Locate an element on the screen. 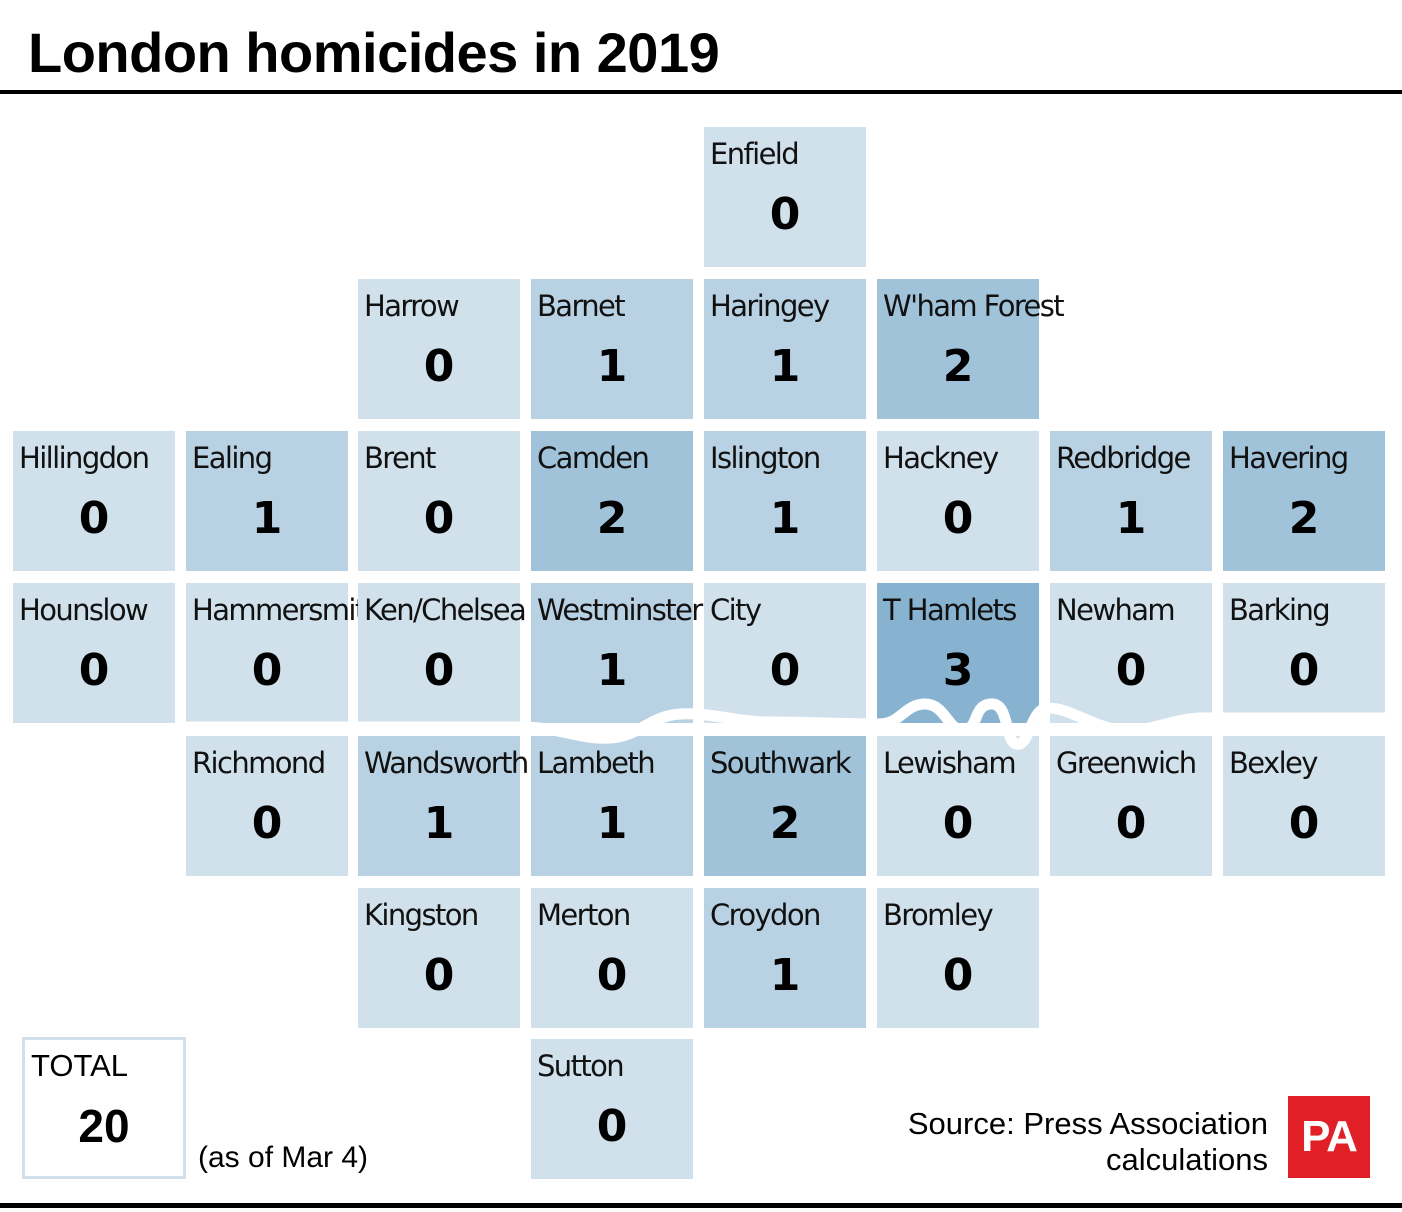 The image size is (1402, 1212). borough-tile: Kingston 0 is located at coordinates (439, 958).